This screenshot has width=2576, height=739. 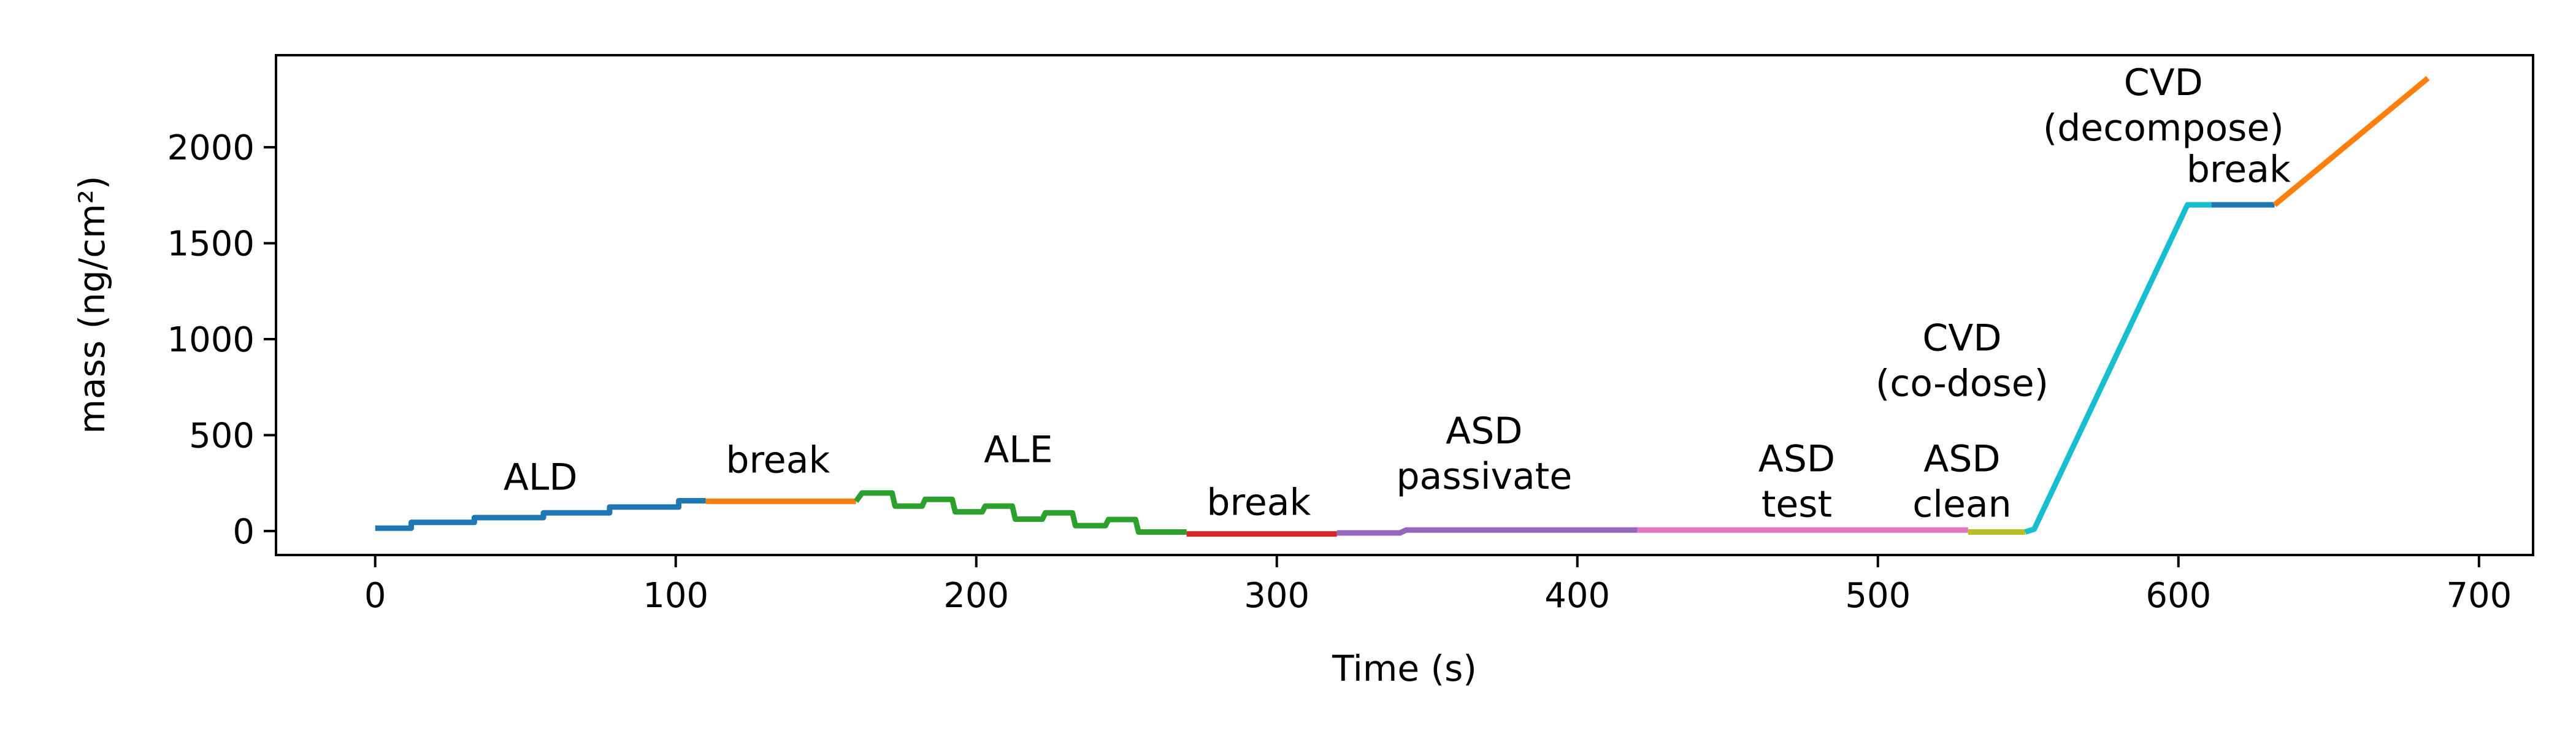 What do you see at coordinates (1404, 669) in the screenshot?
I see `x-axis-label: Time (s)` at bounding box center [1404, 669].